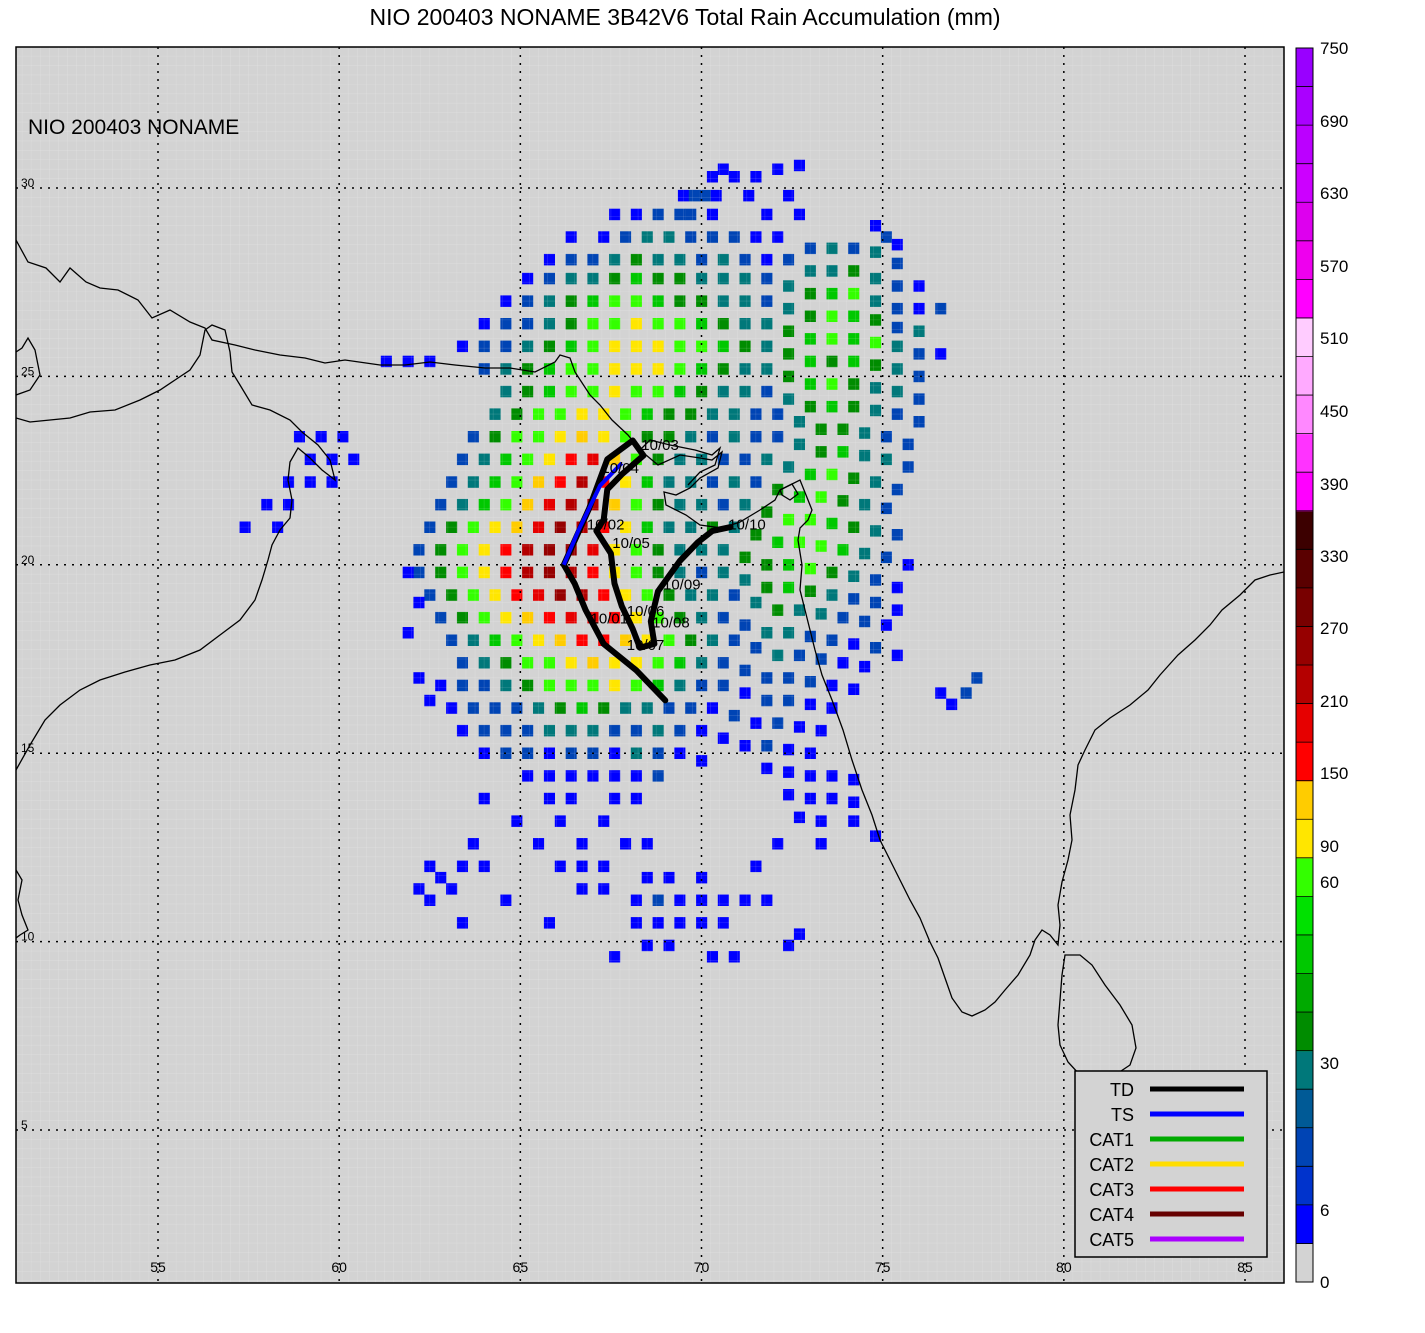  What do you see at coordinates (789, 492) in the screenshot?
I see `kathiawar-inner-coast` at bounding box center [789, 492].